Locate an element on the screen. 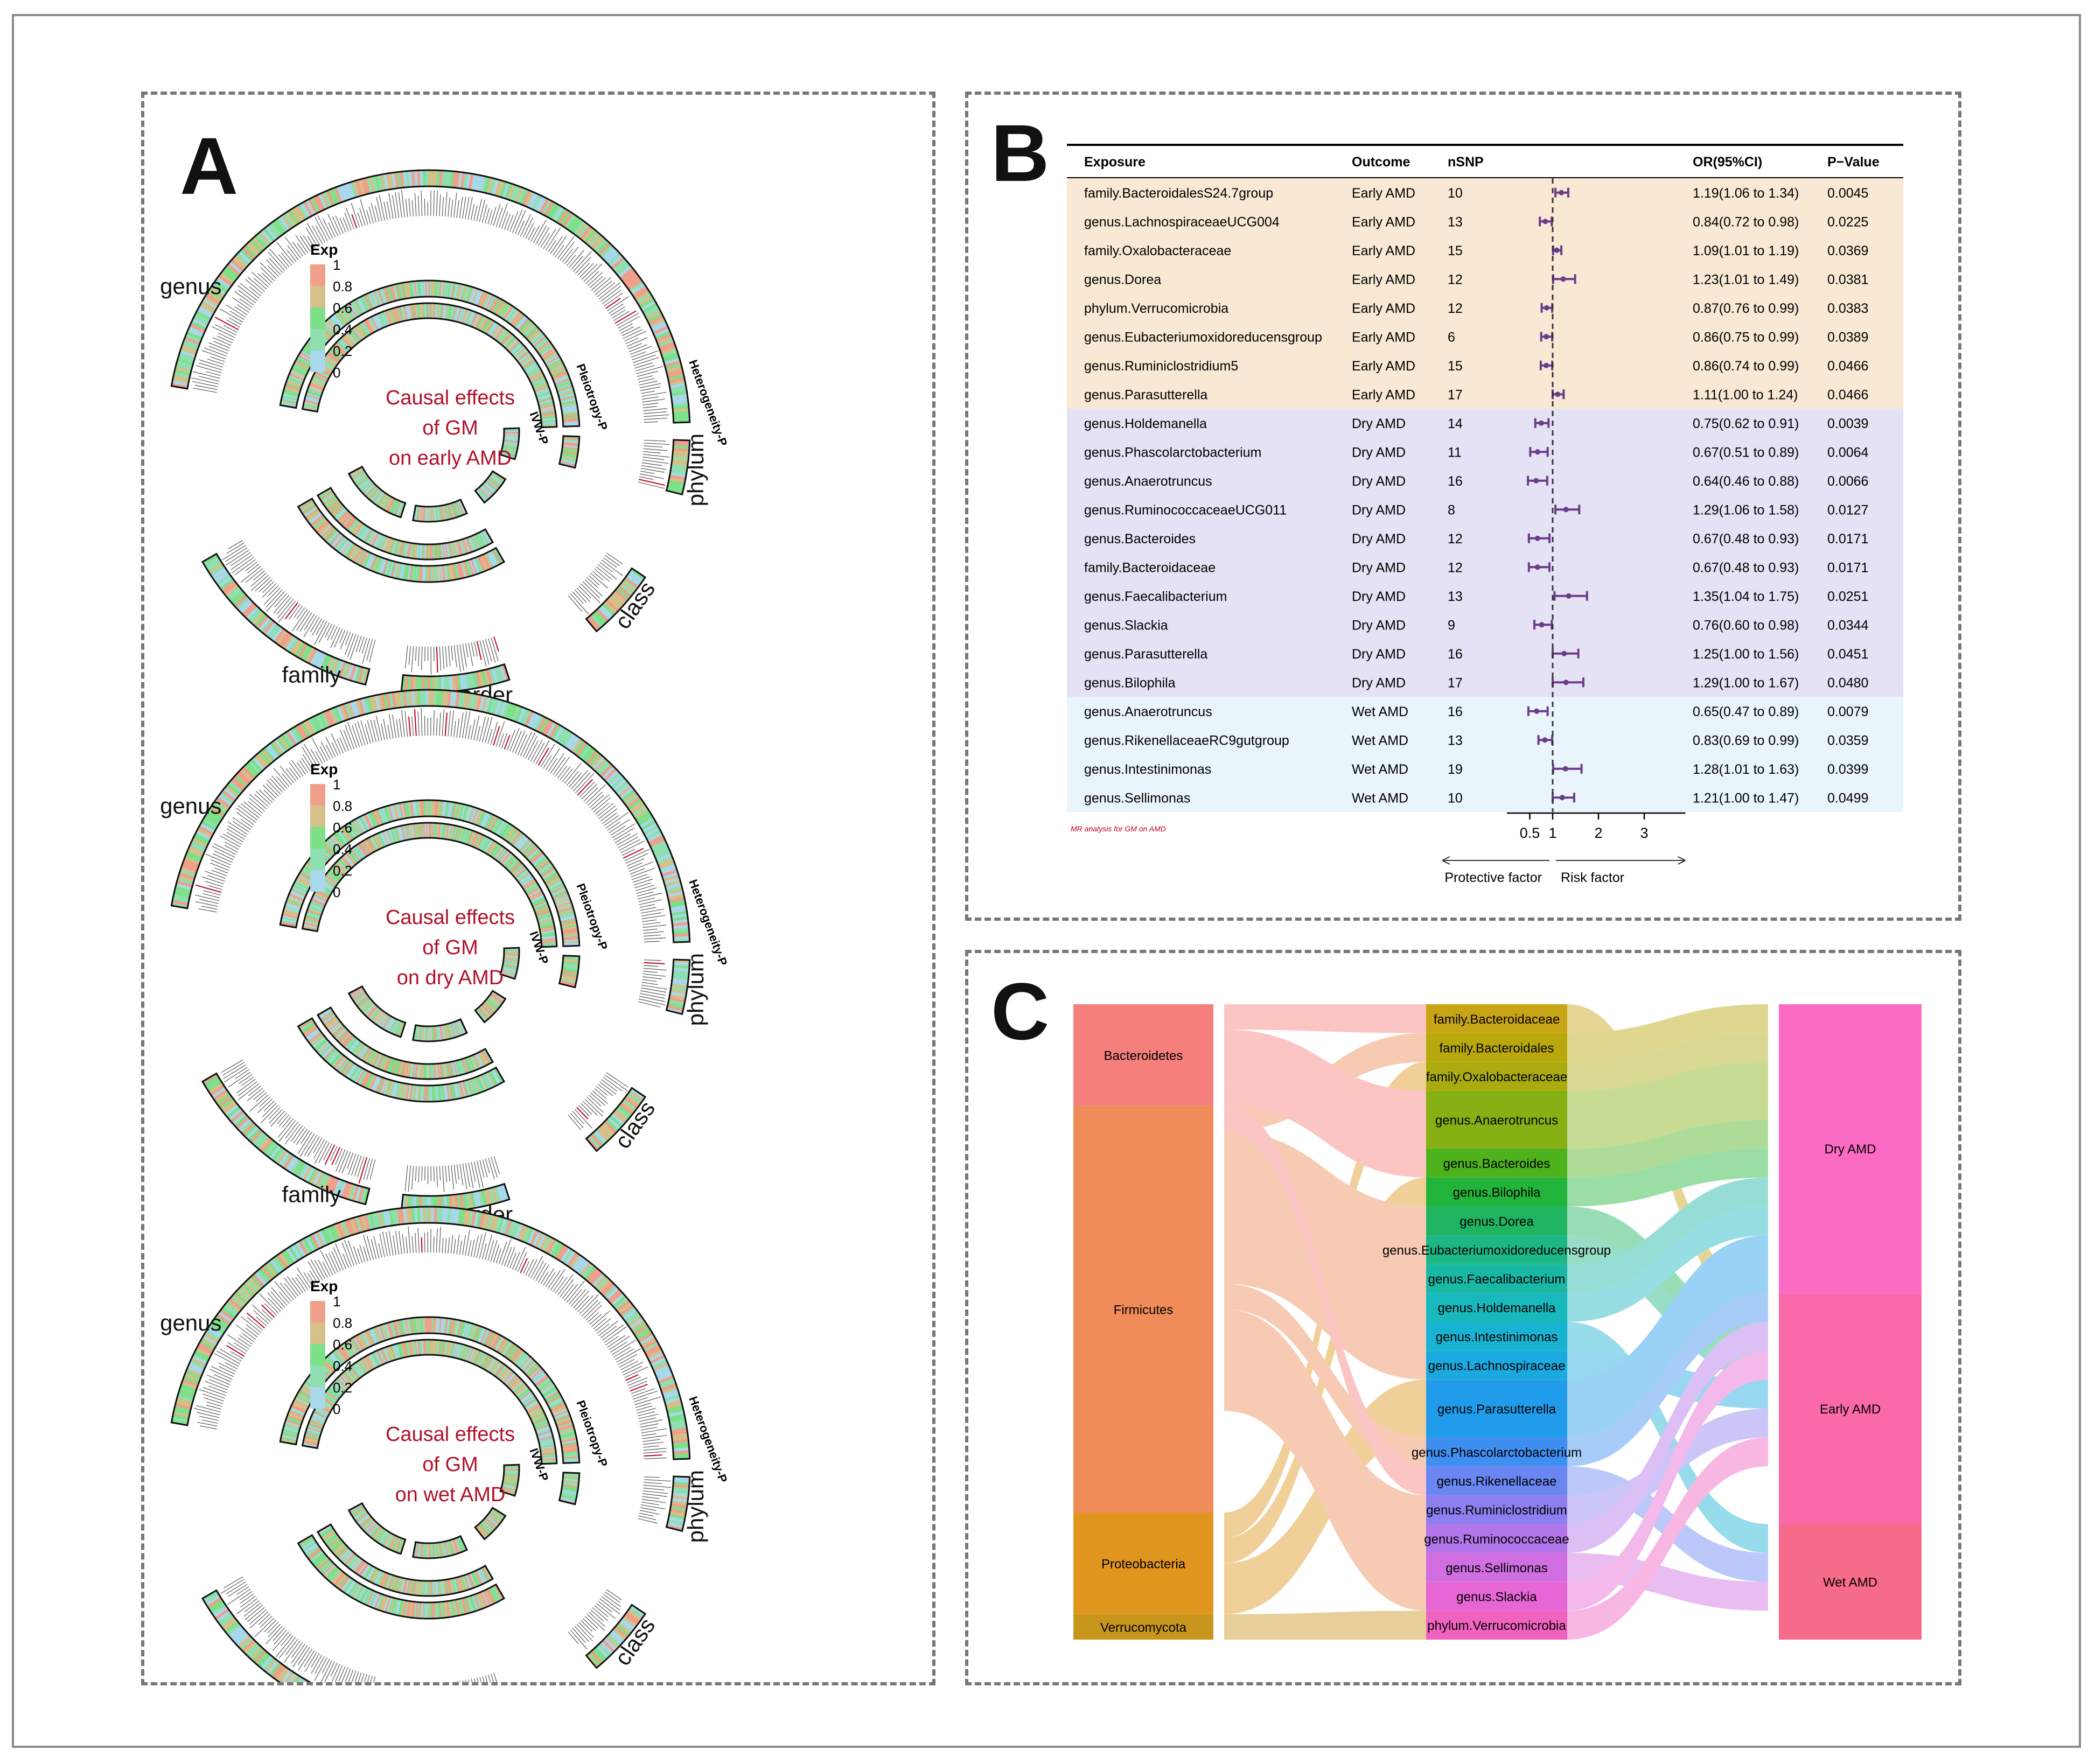  inner-phylum-stripe is located at coordinates (510, 446).